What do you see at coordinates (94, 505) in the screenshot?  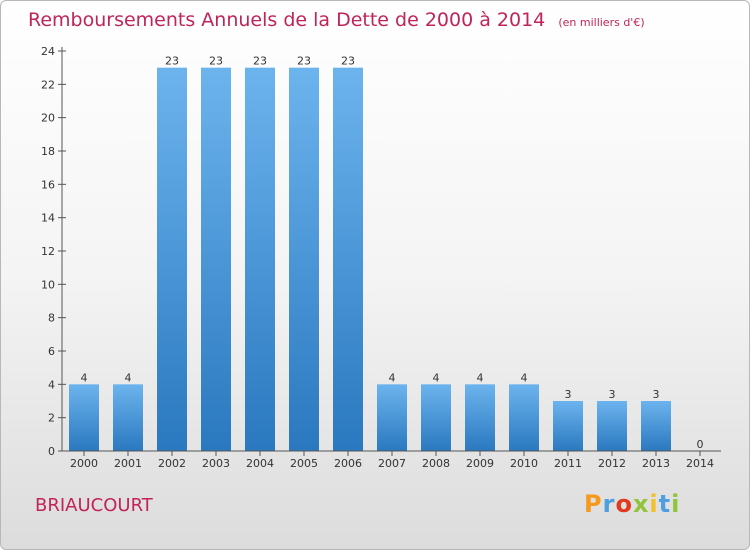 I see `city-name: BRIAUCOURT` at bounding box center [94, 505].